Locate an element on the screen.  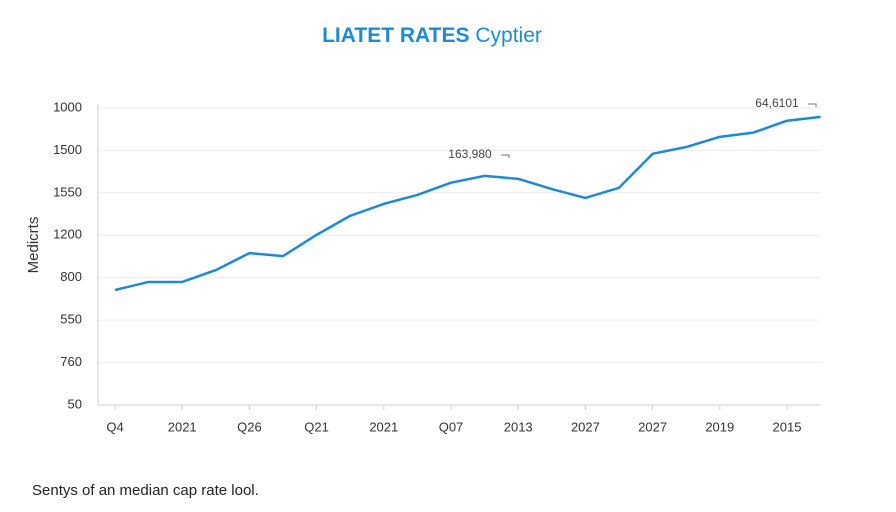
y-tick-label: 550 is located at coordinates (71, 319).